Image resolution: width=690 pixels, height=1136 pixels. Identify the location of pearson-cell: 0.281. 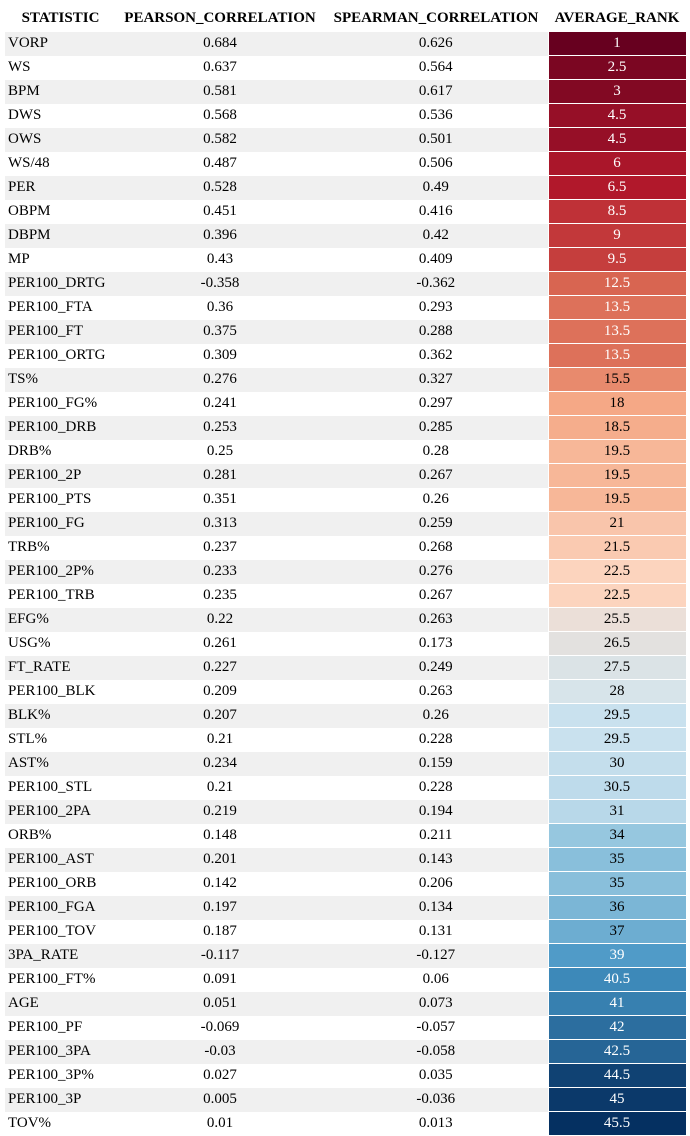
(220, 475).